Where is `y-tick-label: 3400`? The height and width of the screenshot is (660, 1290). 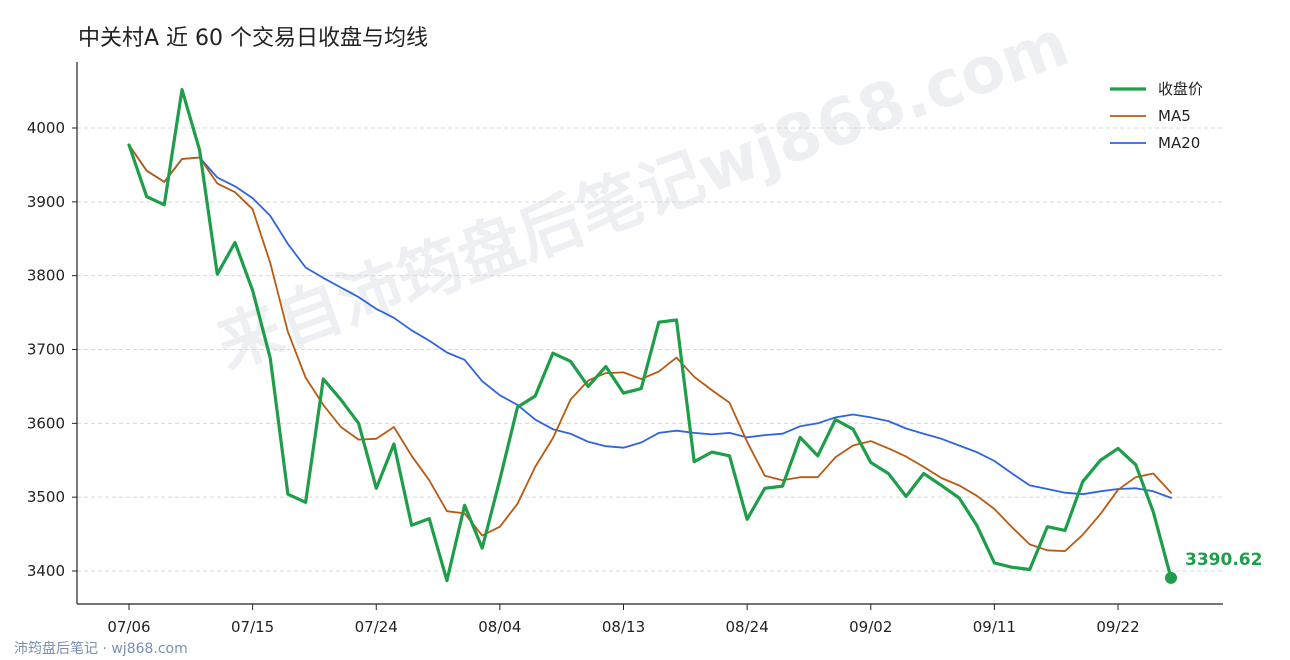
y-tick-label: 3400 is located at coordinates (46, 571).